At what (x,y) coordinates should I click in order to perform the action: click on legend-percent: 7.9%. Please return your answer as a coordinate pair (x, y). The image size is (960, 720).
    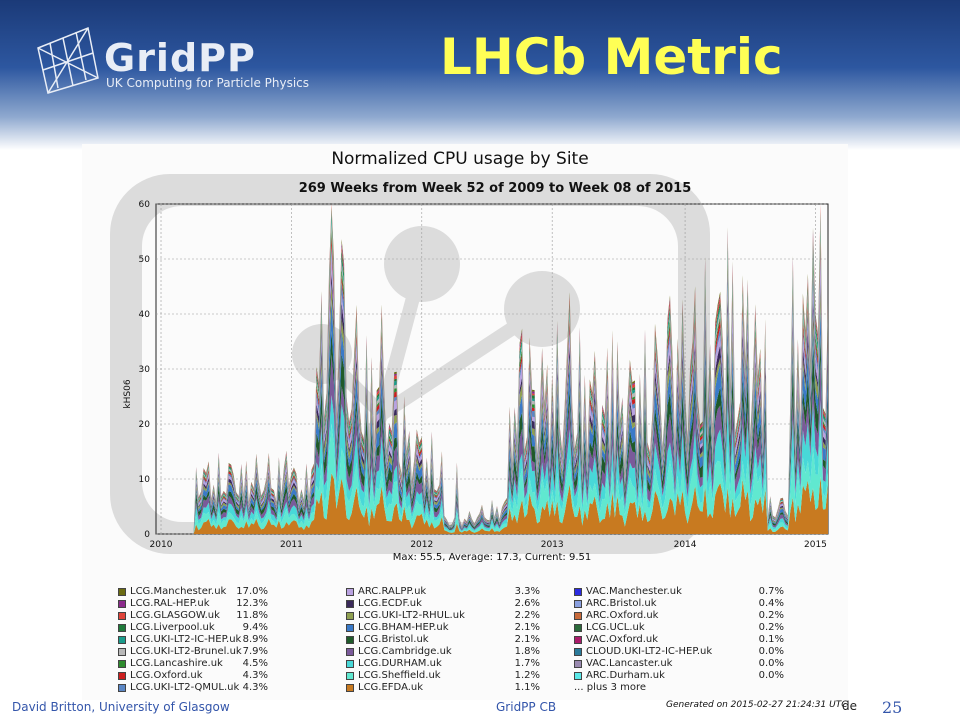
    Looking at the image, I should click on (255, 651).